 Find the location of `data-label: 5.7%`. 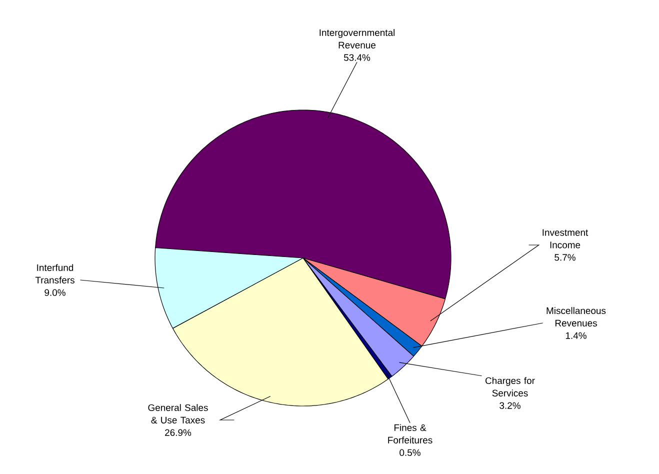

data-label: 5.7% is located at coordinates (565, 257).